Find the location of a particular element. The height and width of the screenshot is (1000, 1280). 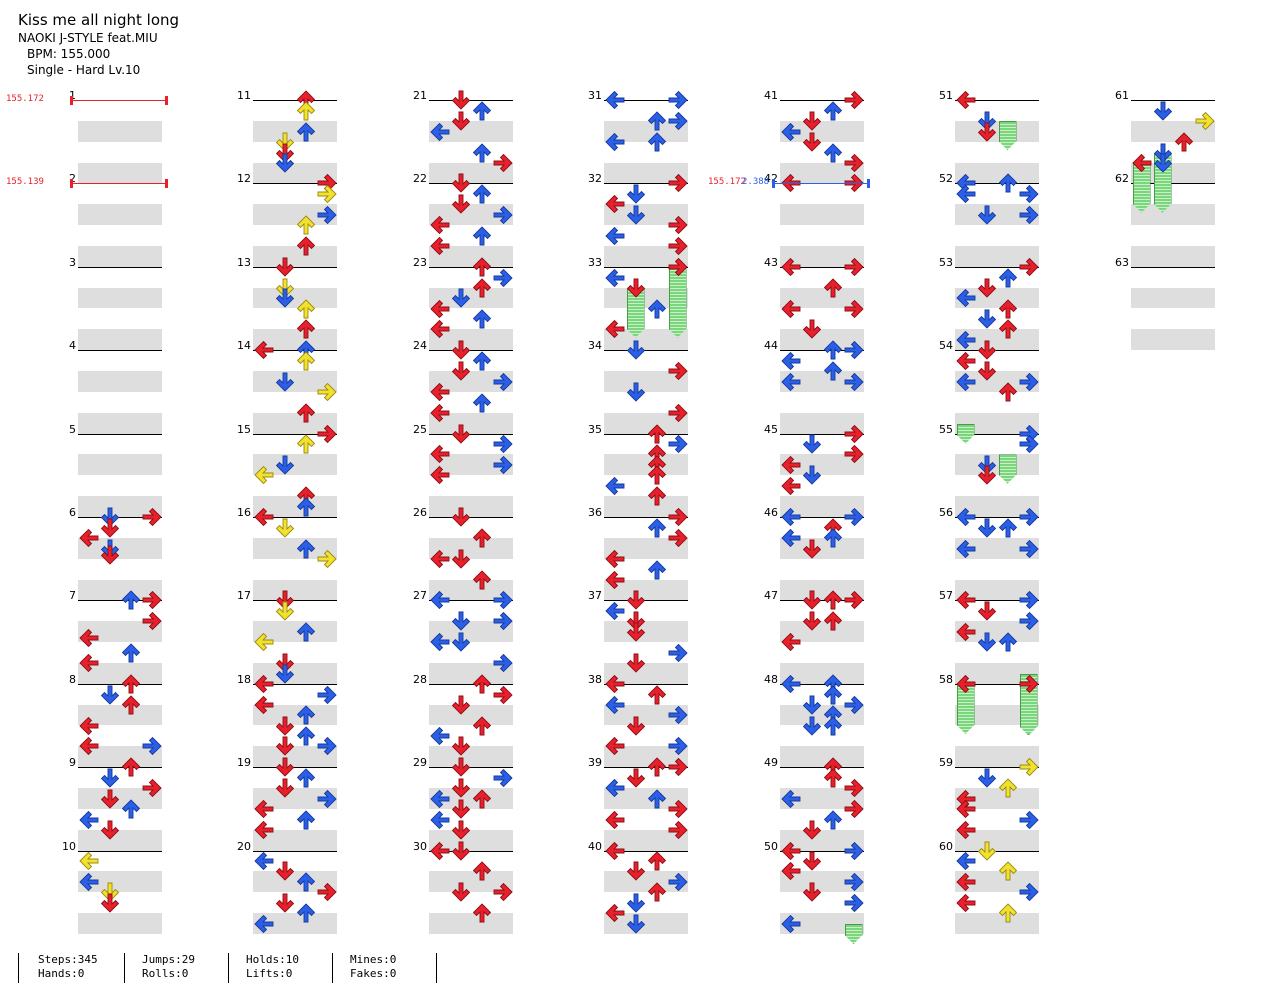

stat-mines: Mines:0 is located at coordinates (373, 959).